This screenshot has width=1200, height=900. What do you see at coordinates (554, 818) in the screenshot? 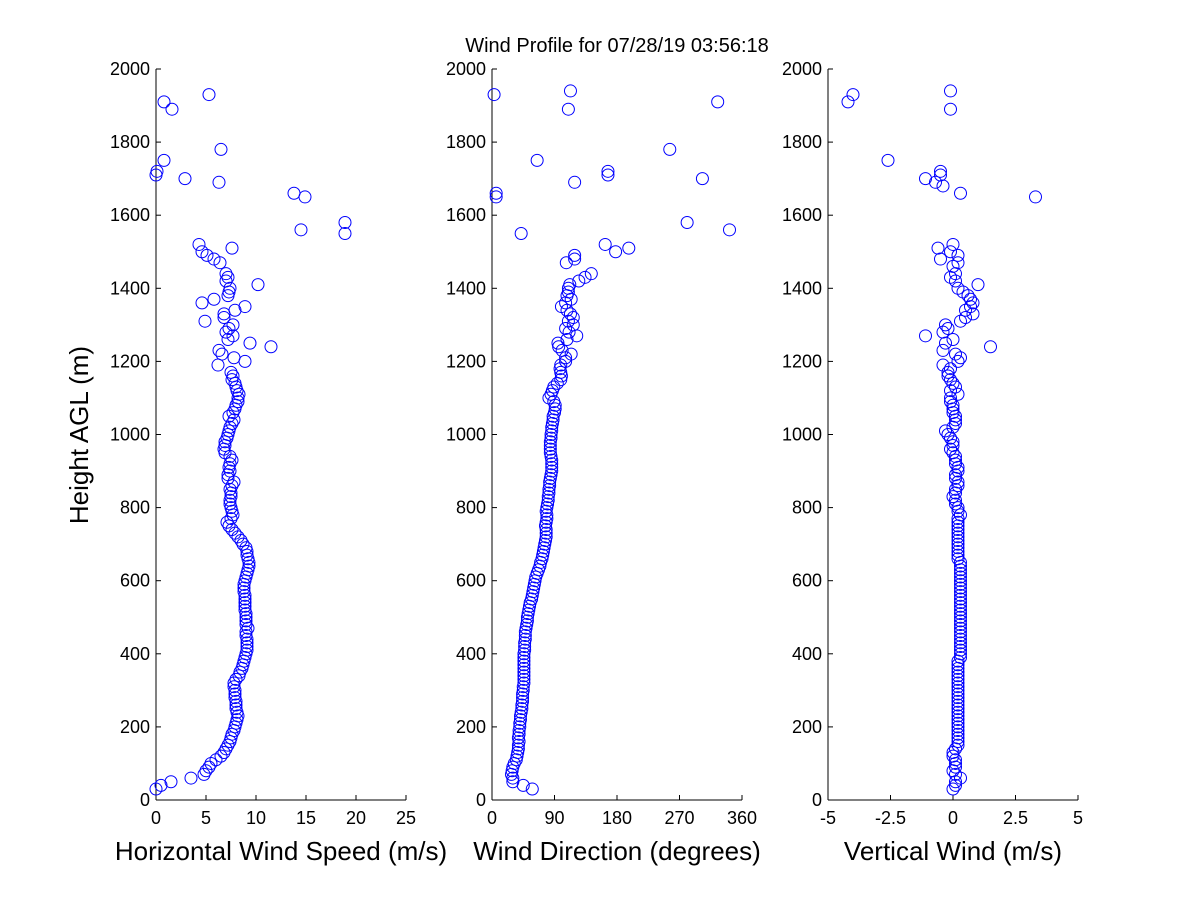
I see `x-tick-label: 90` at bounding box center [554, 818].